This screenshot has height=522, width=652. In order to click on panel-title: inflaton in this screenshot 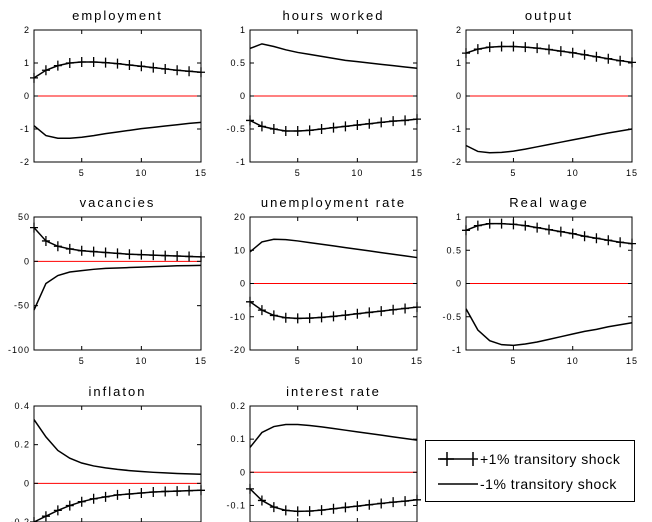, I will do `click(118, 391)`.